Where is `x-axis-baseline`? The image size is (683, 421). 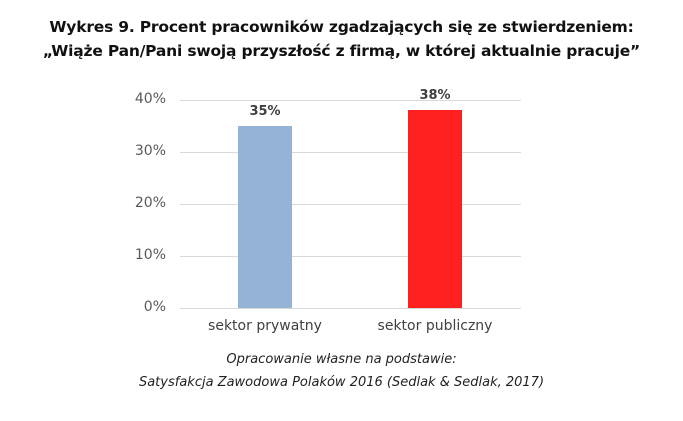 x-axis-baseline is located at coordinates (350, 308).